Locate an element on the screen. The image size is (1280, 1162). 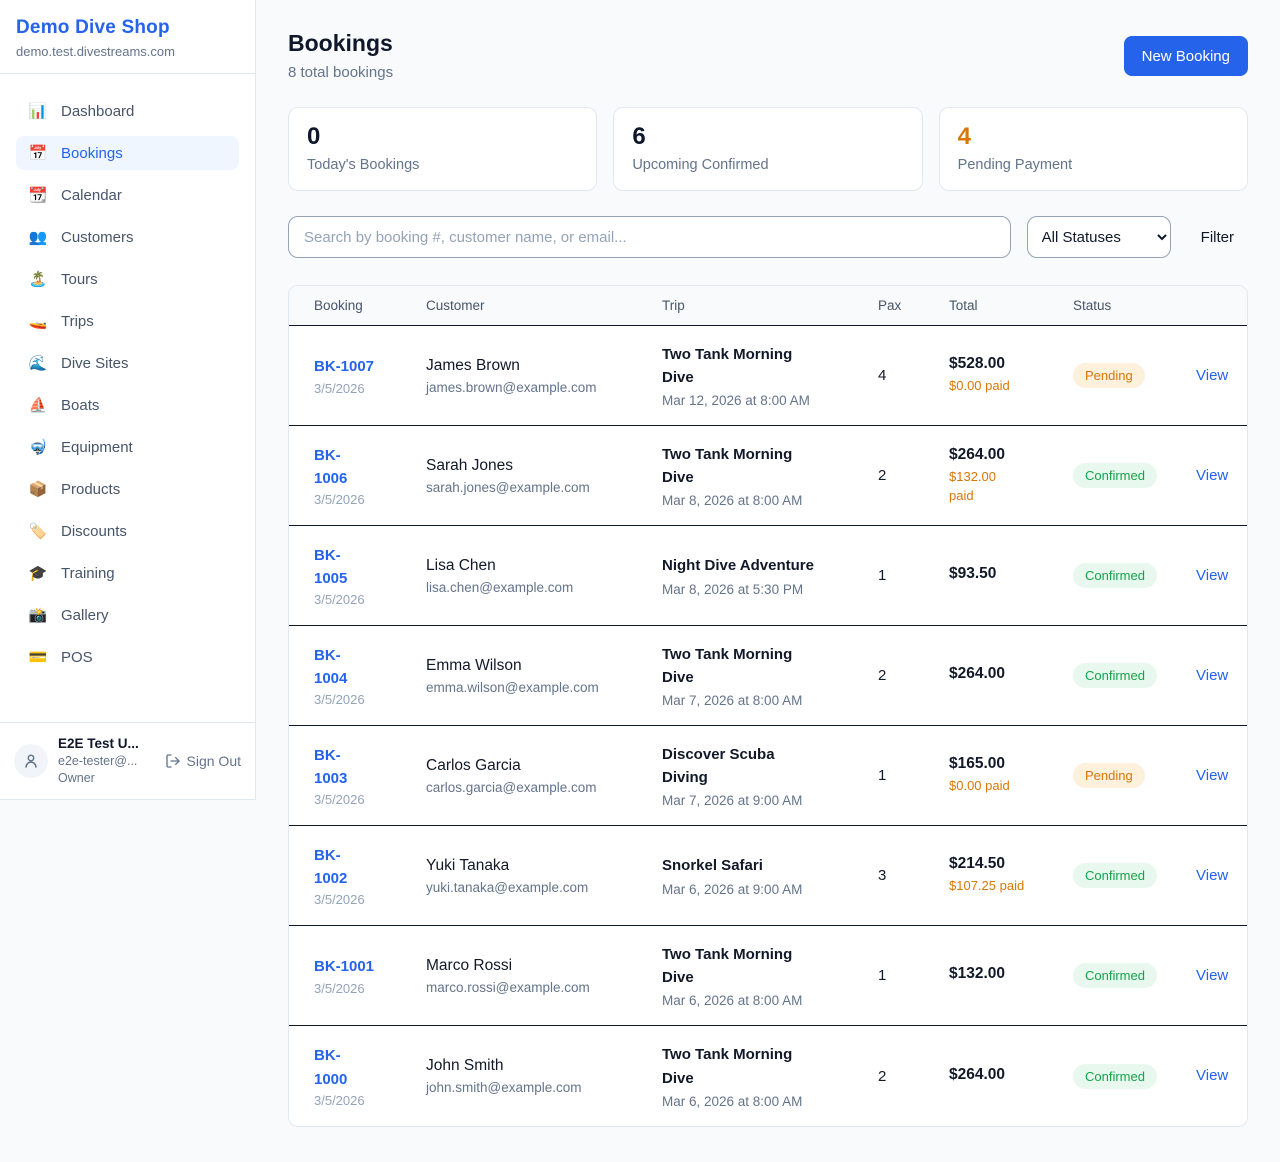
sidebar-item-bookings: 📅 Bookings is located at coordinates (127, 153).